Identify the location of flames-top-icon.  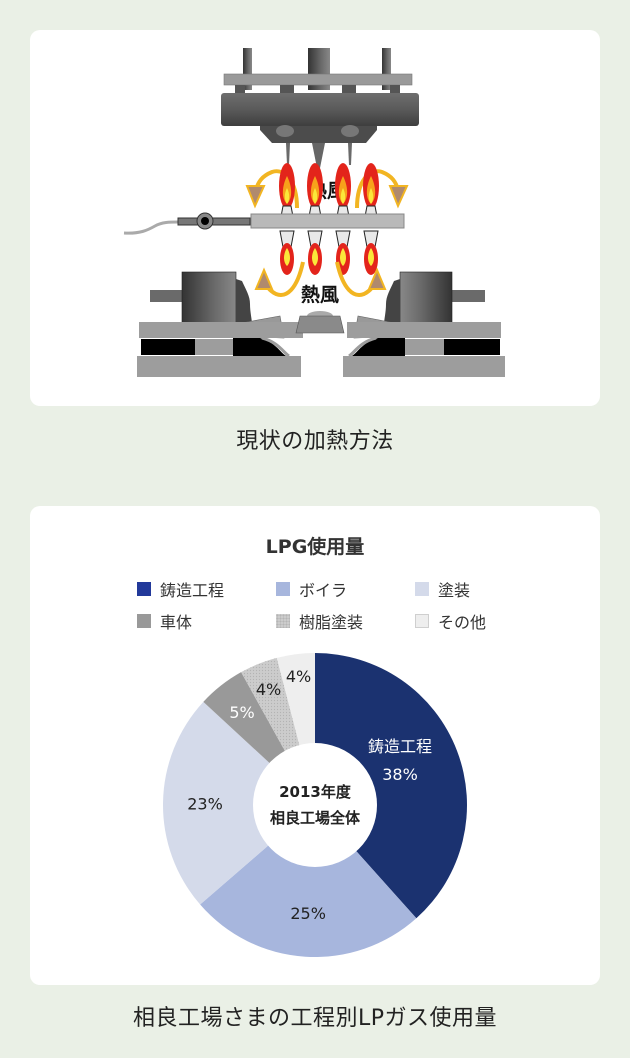
(329, 186).